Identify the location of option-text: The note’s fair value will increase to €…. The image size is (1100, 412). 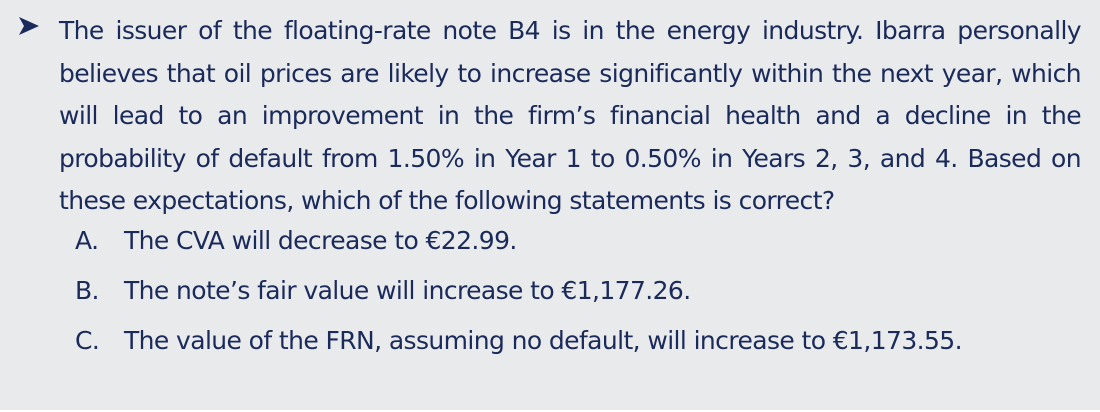
(407, 290).